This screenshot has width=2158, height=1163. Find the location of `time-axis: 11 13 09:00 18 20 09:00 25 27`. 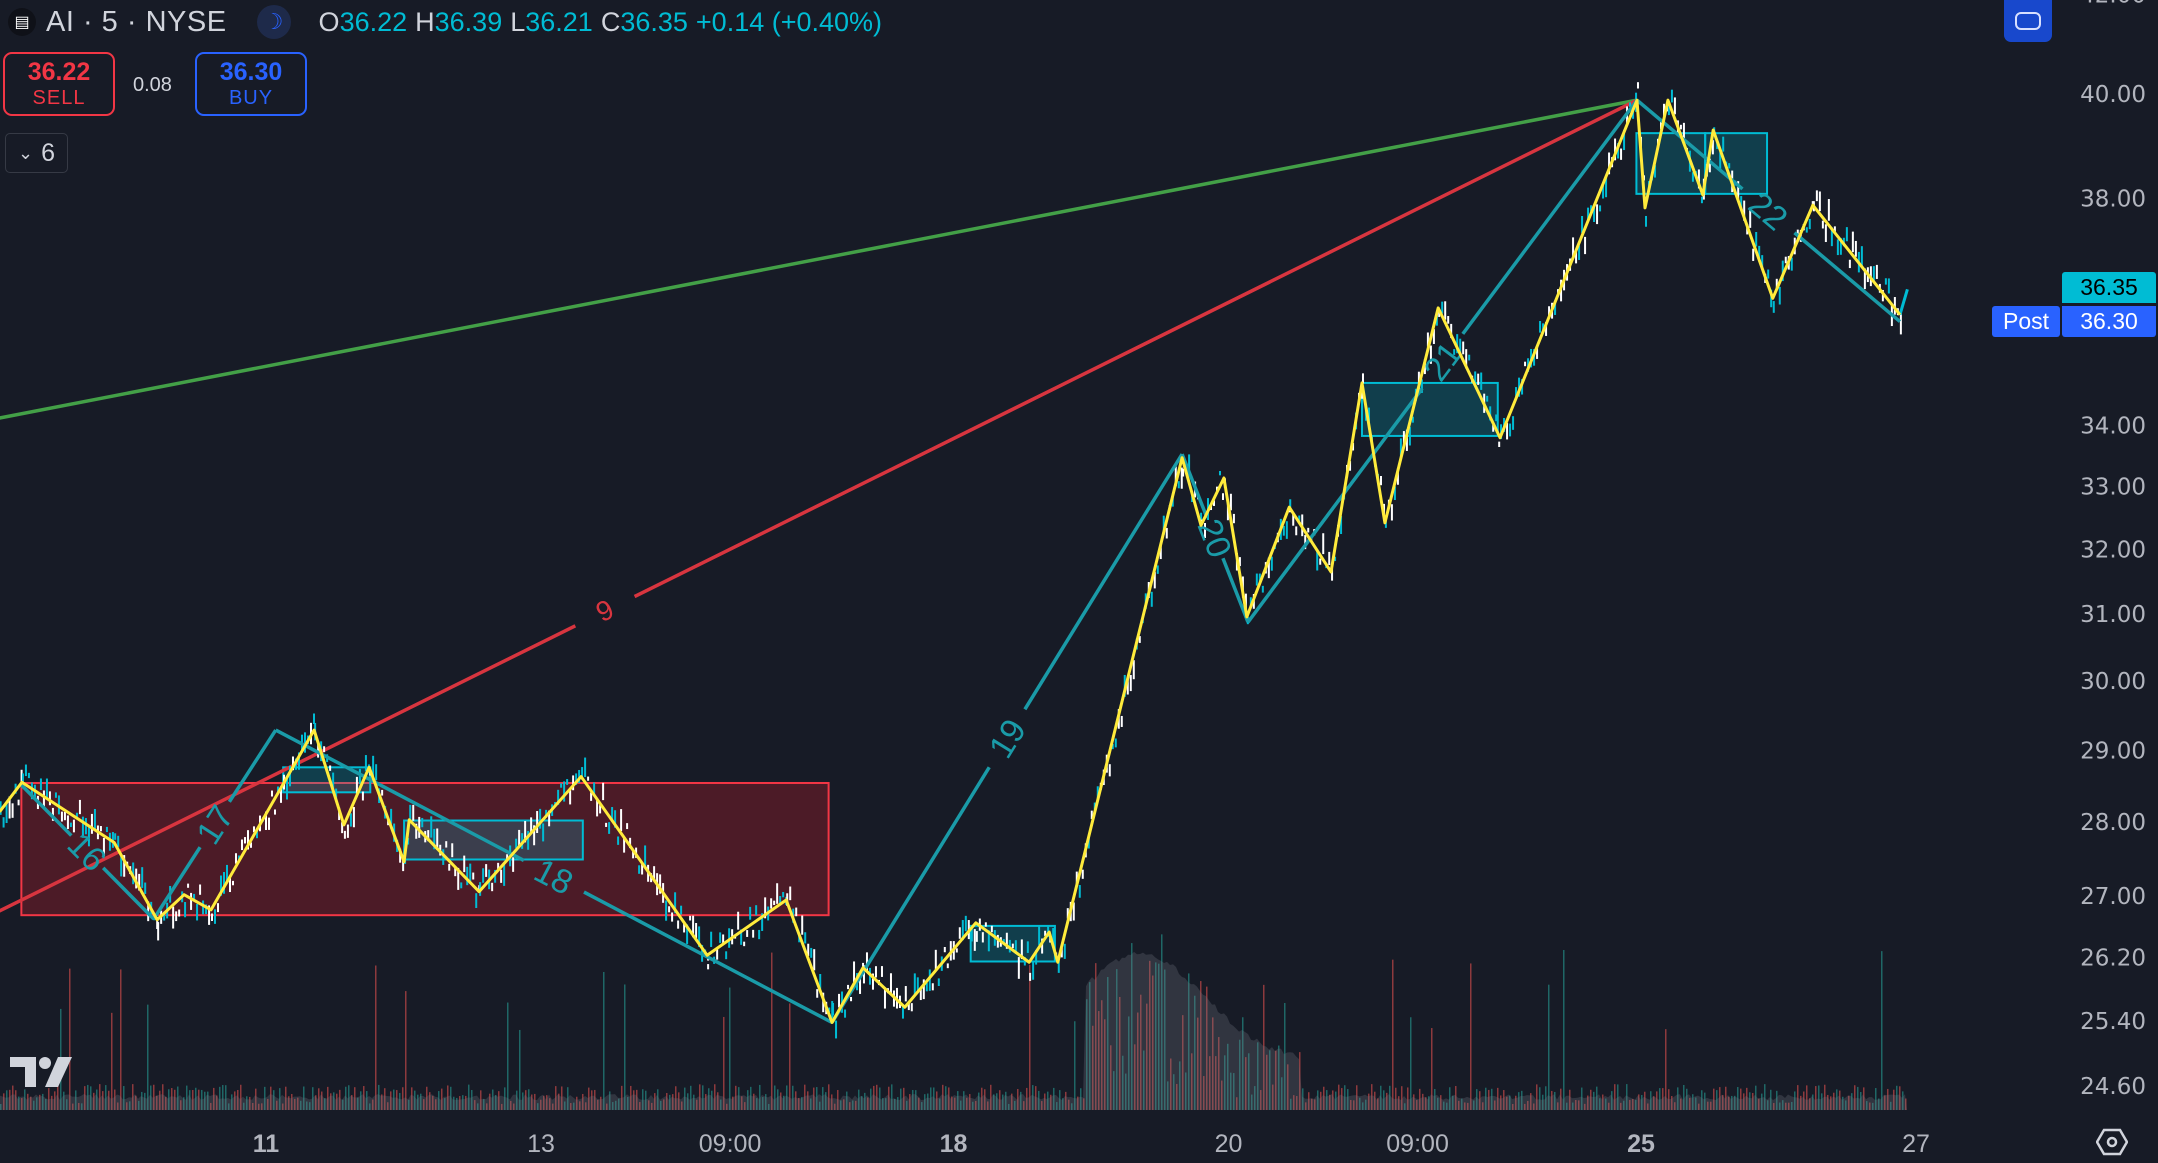

time-axis: 11 13 09:00 18 20 09:00 25 27 is located at coordinates (1091, 1144).